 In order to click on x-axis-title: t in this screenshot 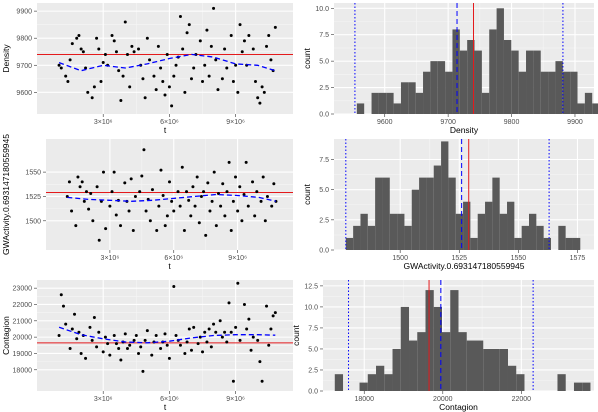, I will do `click(169, 266)`.